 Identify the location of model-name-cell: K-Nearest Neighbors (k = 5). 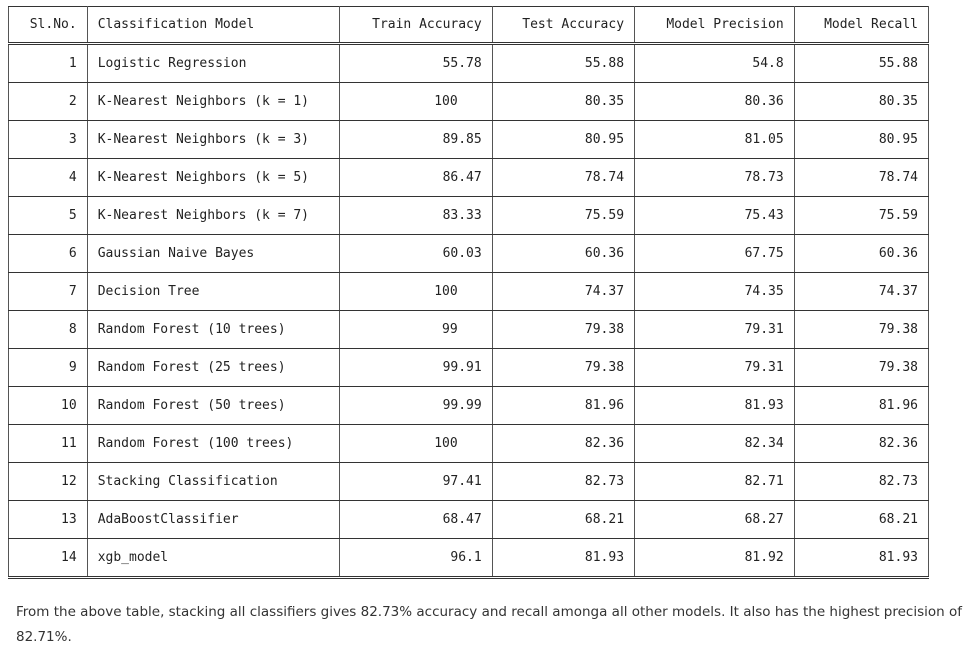
(213, 177).